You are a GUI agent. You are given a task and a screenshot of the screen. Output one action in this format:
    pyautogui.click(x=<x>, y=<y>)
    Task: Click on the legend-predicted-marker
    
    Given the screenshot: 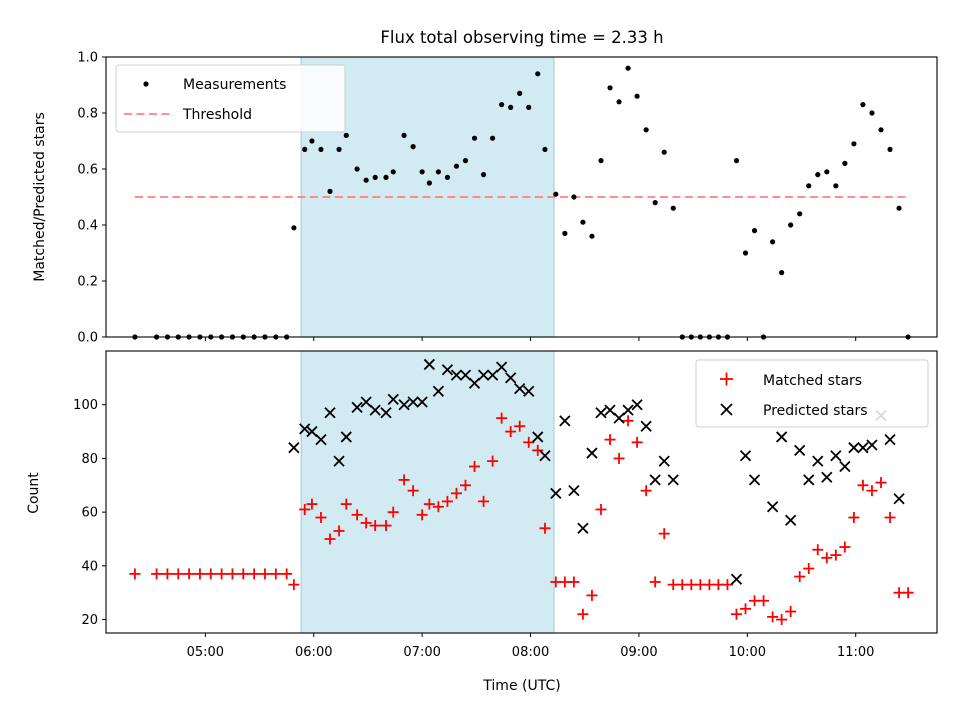 What is the action you would take?
    pyautogui.click(x=726, y=409)
    